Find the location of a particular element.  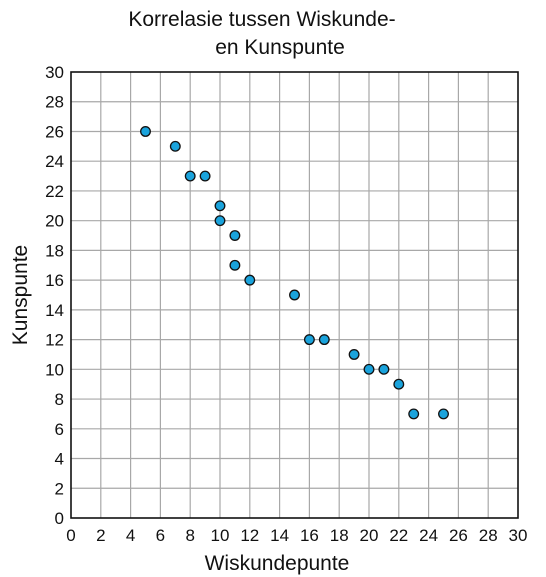

x-tick-label: 30 is located at coordinates (518, 535).